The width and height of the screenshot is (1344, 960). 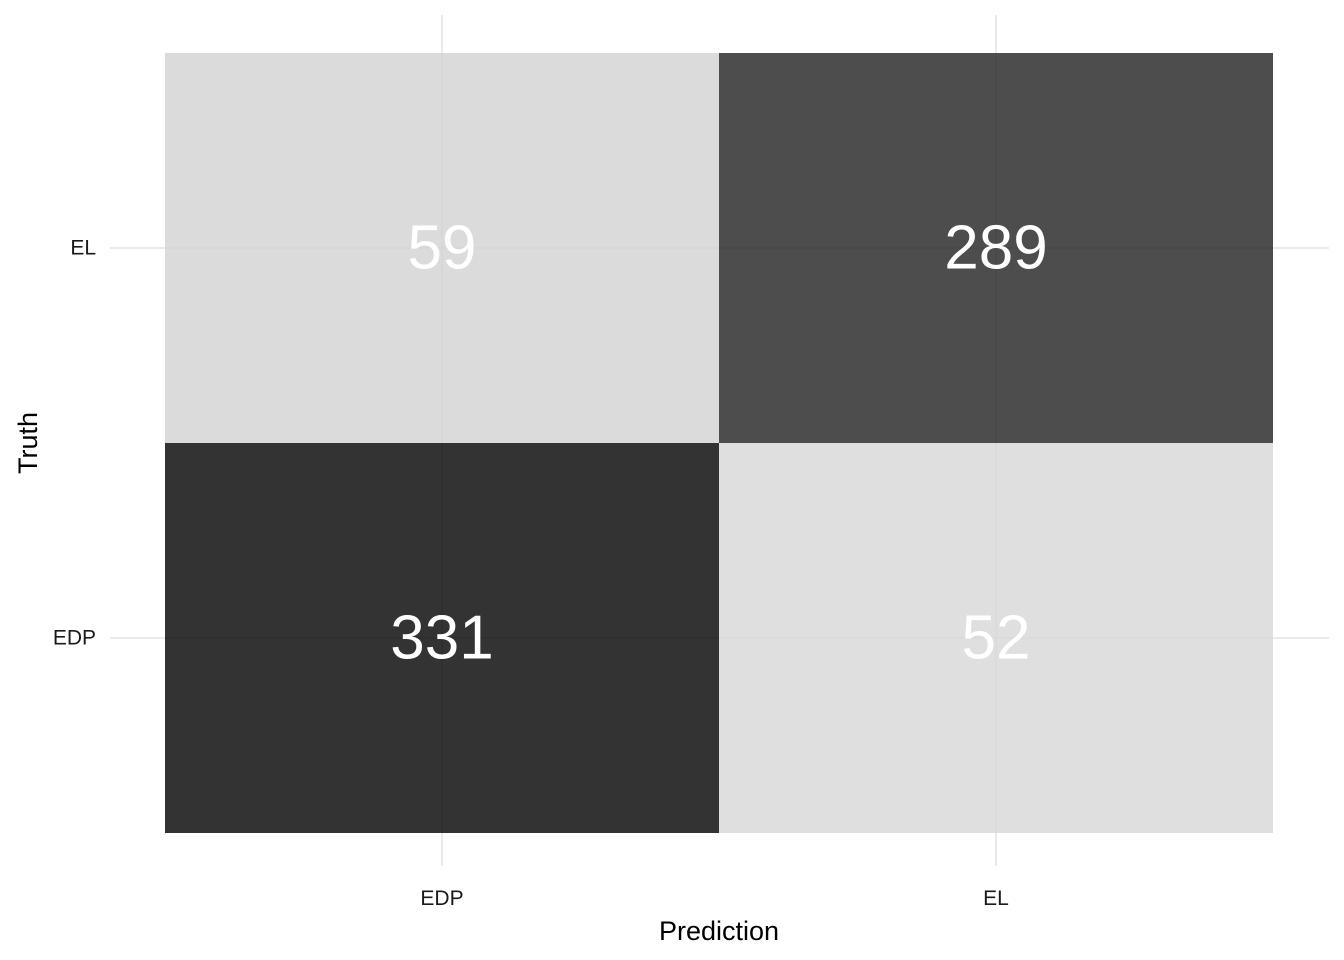 What do you see at coordinates (74, 638) in the screenshot?
I see `y-tick-label: EDP` at bounding box center [74, 638].